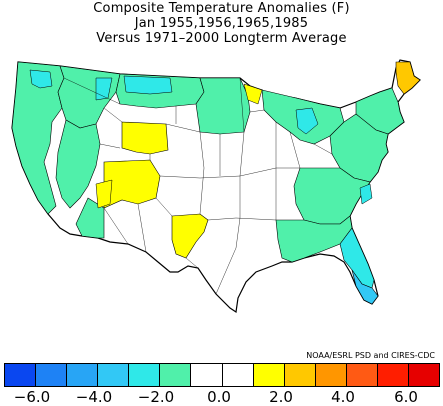 The height and width of the screenshot is (406, 443). Describe the element at coordinates (145, 138) in the screenshot. I see `wyoming-warm` at that location.